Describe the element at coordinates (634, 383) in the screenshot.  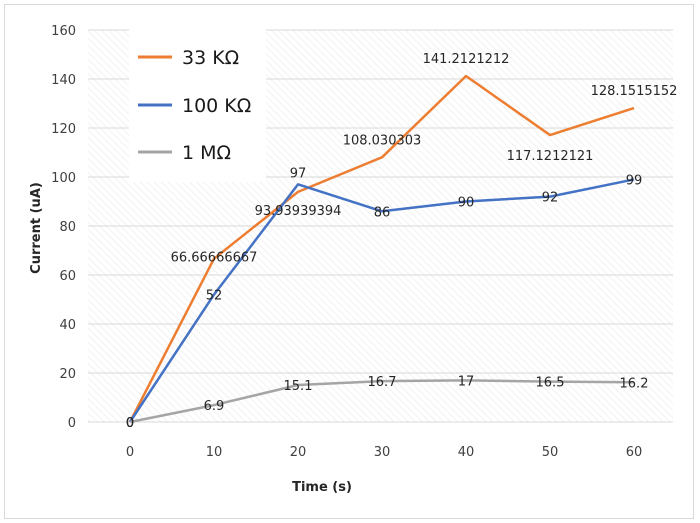
I see `data-label-1-m: 16.2` at that location.